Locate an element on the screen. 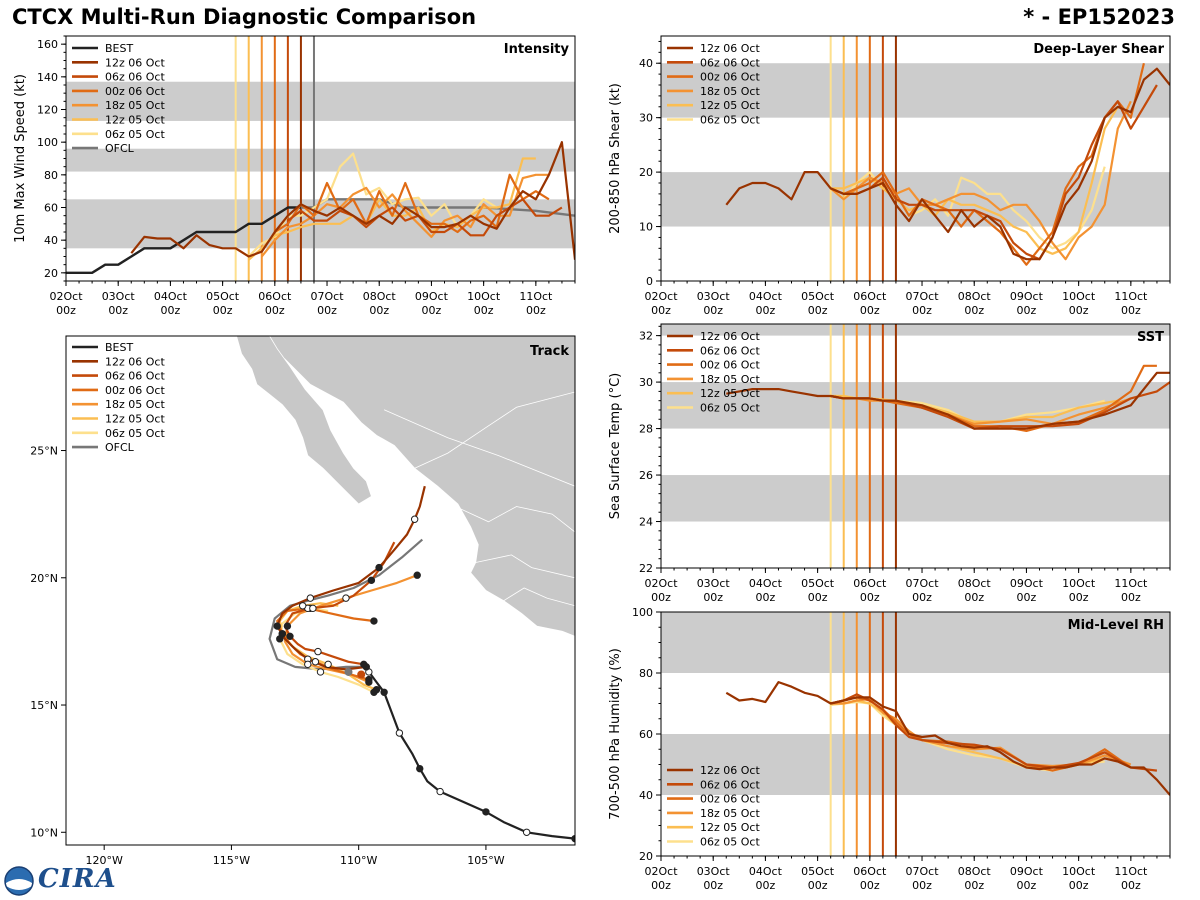 Image resolution: width=1200 pixels, height=900 pixels. best-track-line is located at coordinates (183, 240).